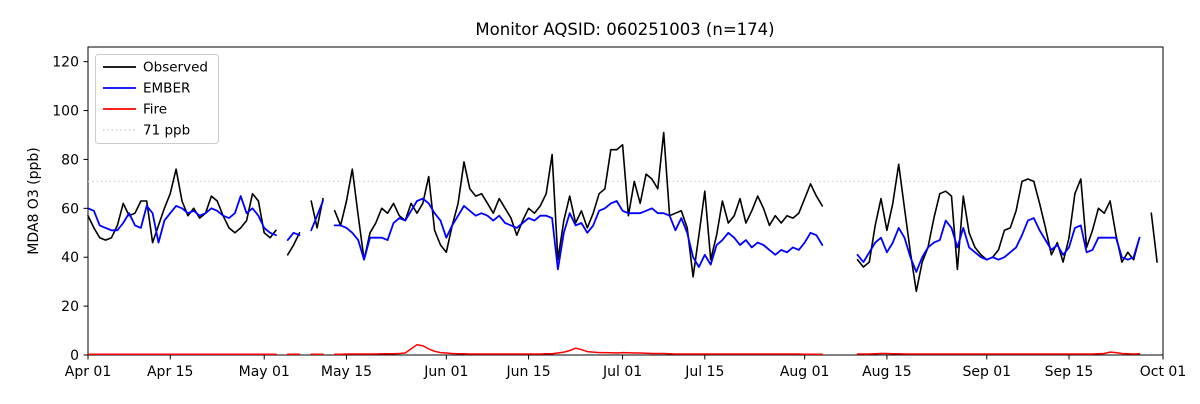  Describe the element at coordinates (166, 89) in the screenshot. I see `legend-ember-label: EMBER` at that location.